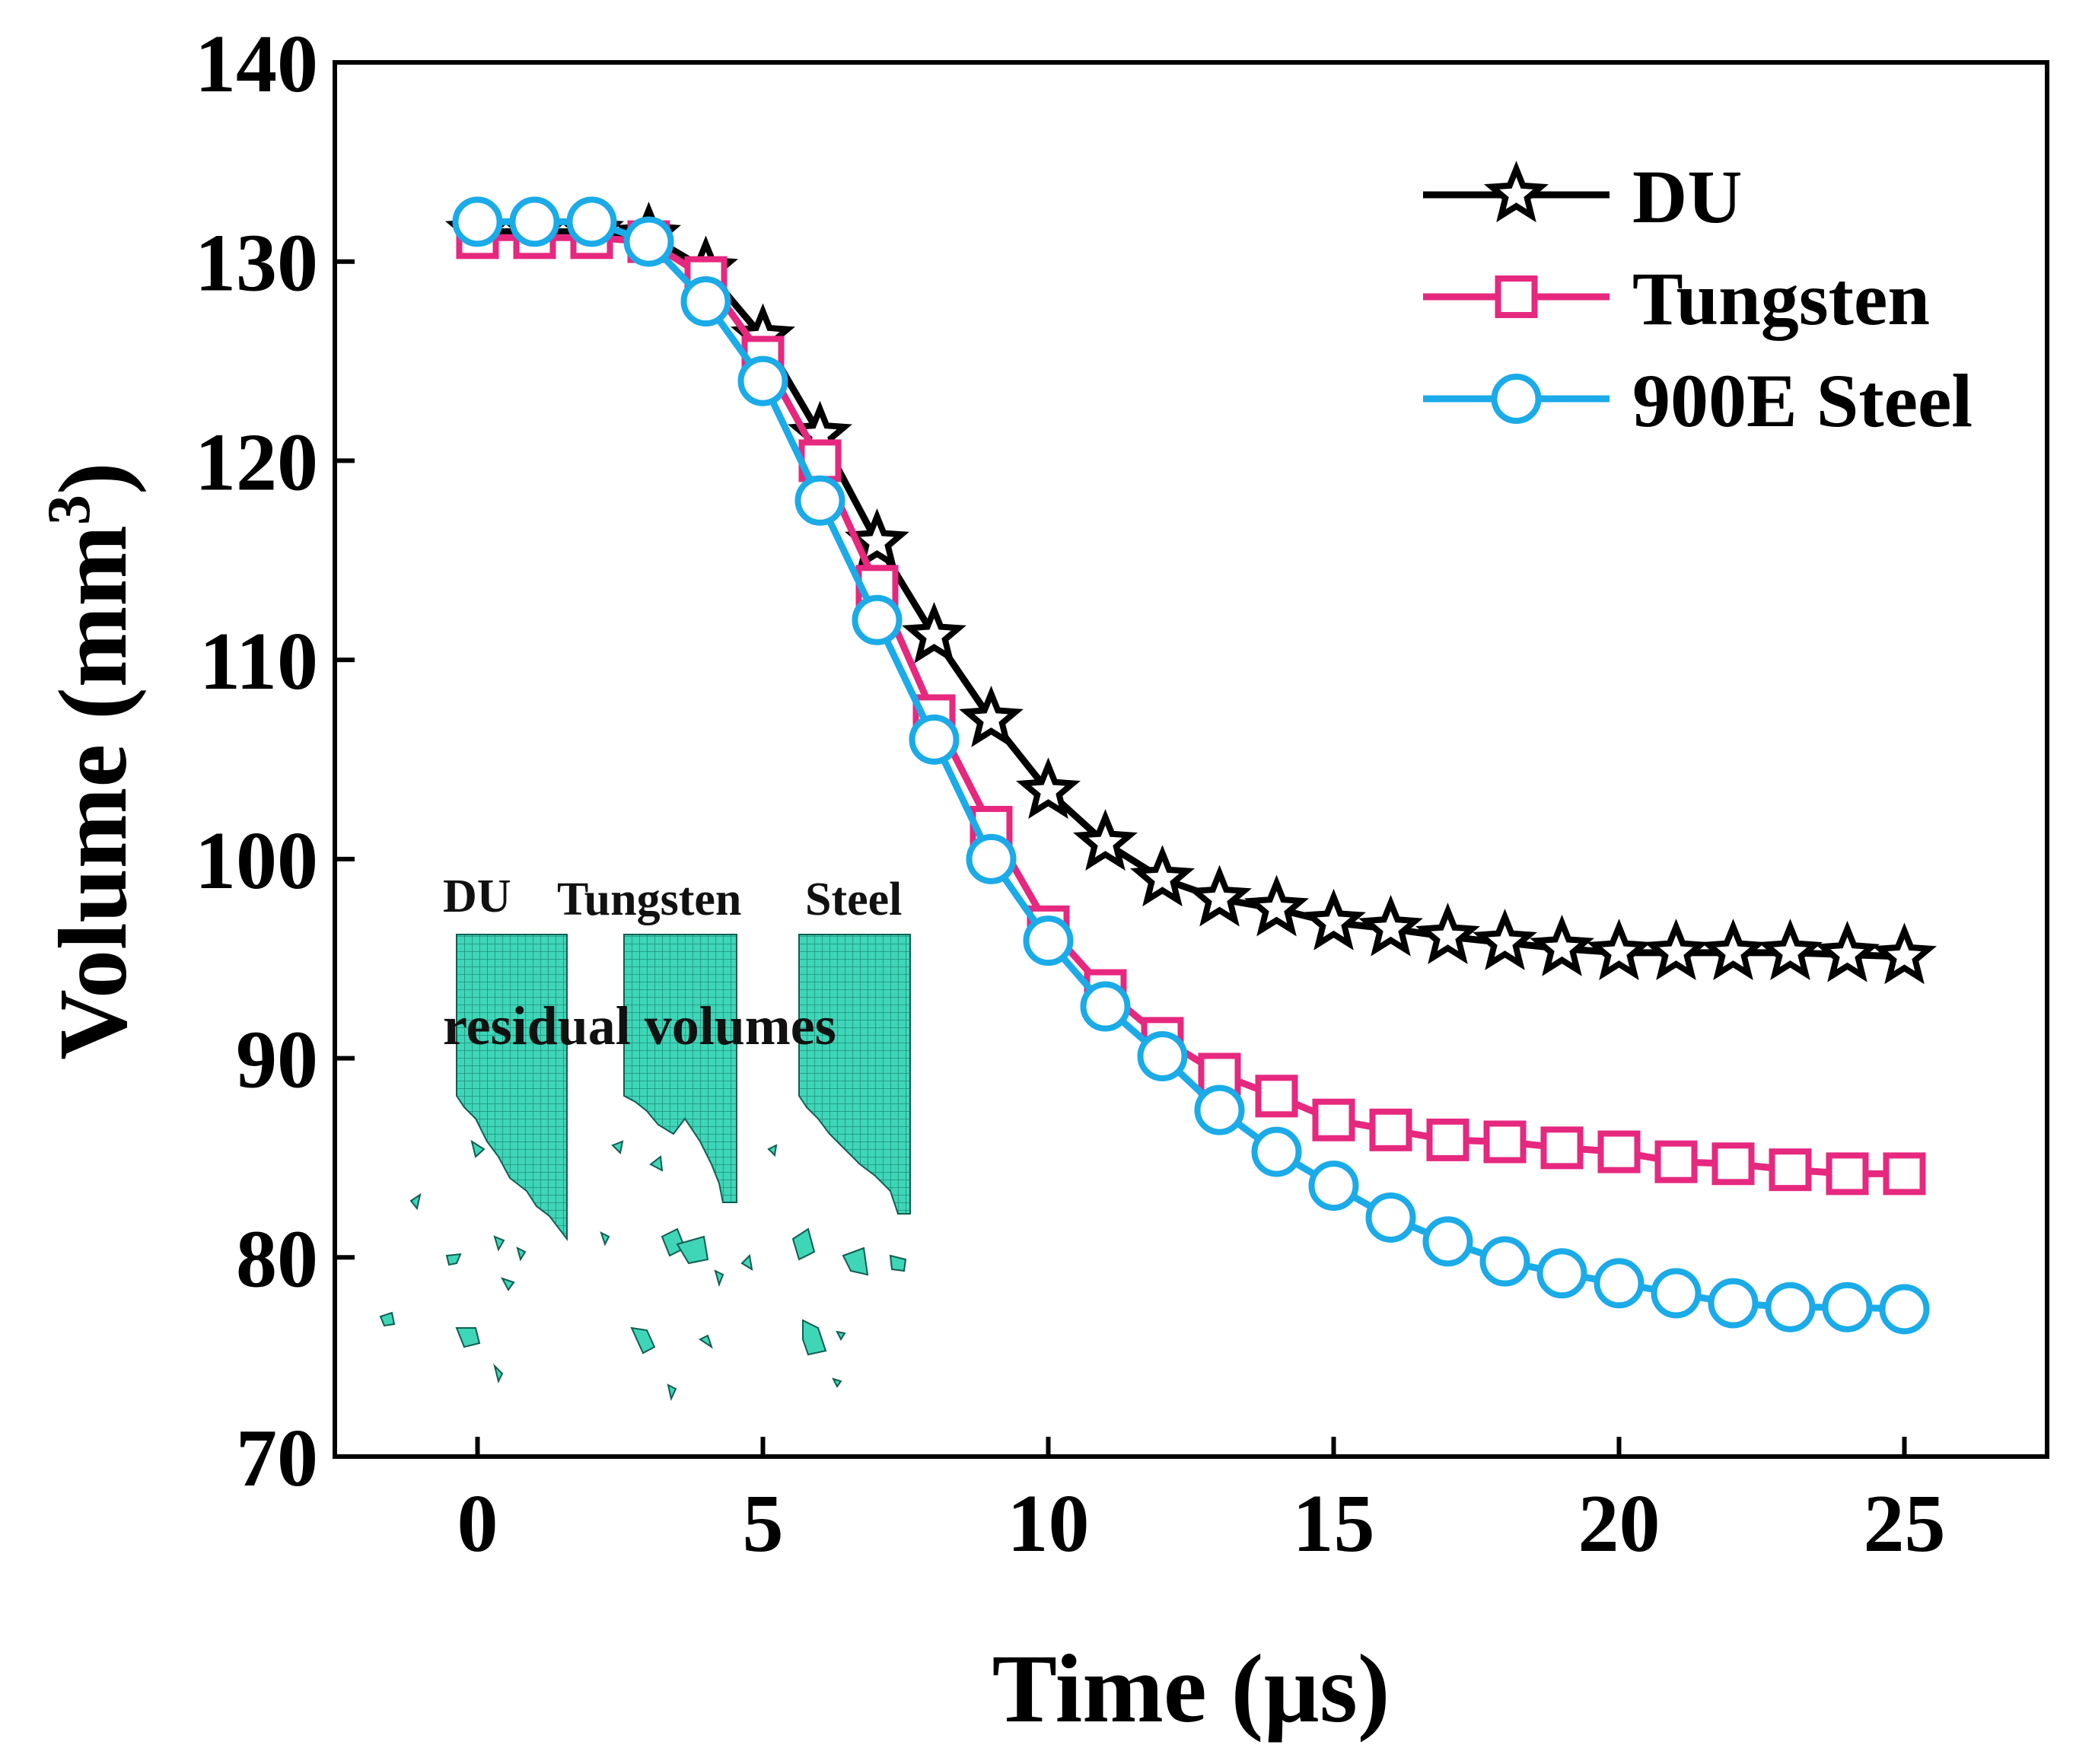 The image size is (2076, 1764). I want to click on legend-label-0: DU, so click(1687, 196).